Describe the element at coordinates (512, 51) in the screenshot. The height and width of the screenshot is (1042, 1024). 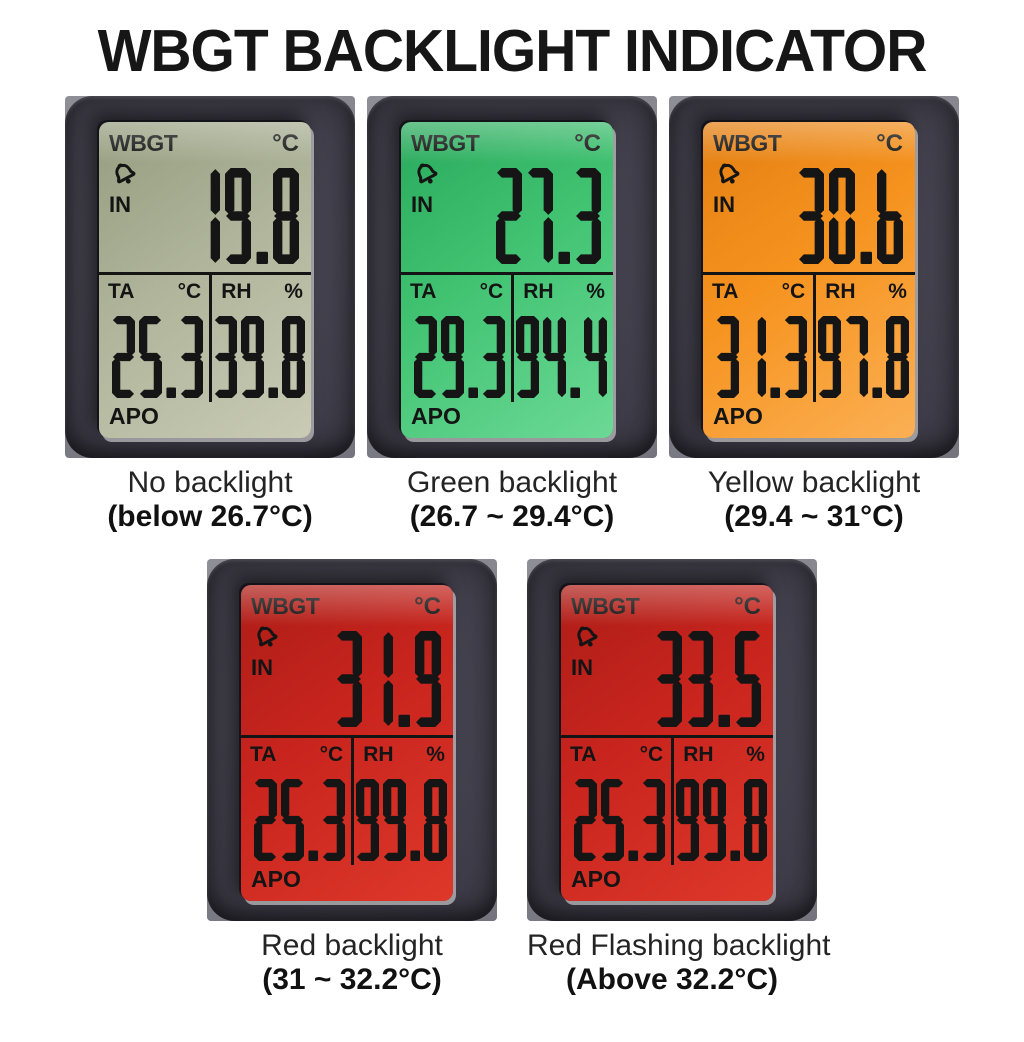
I see `page-title: WBGT BACKLIGHT INDICATOR` at that location.